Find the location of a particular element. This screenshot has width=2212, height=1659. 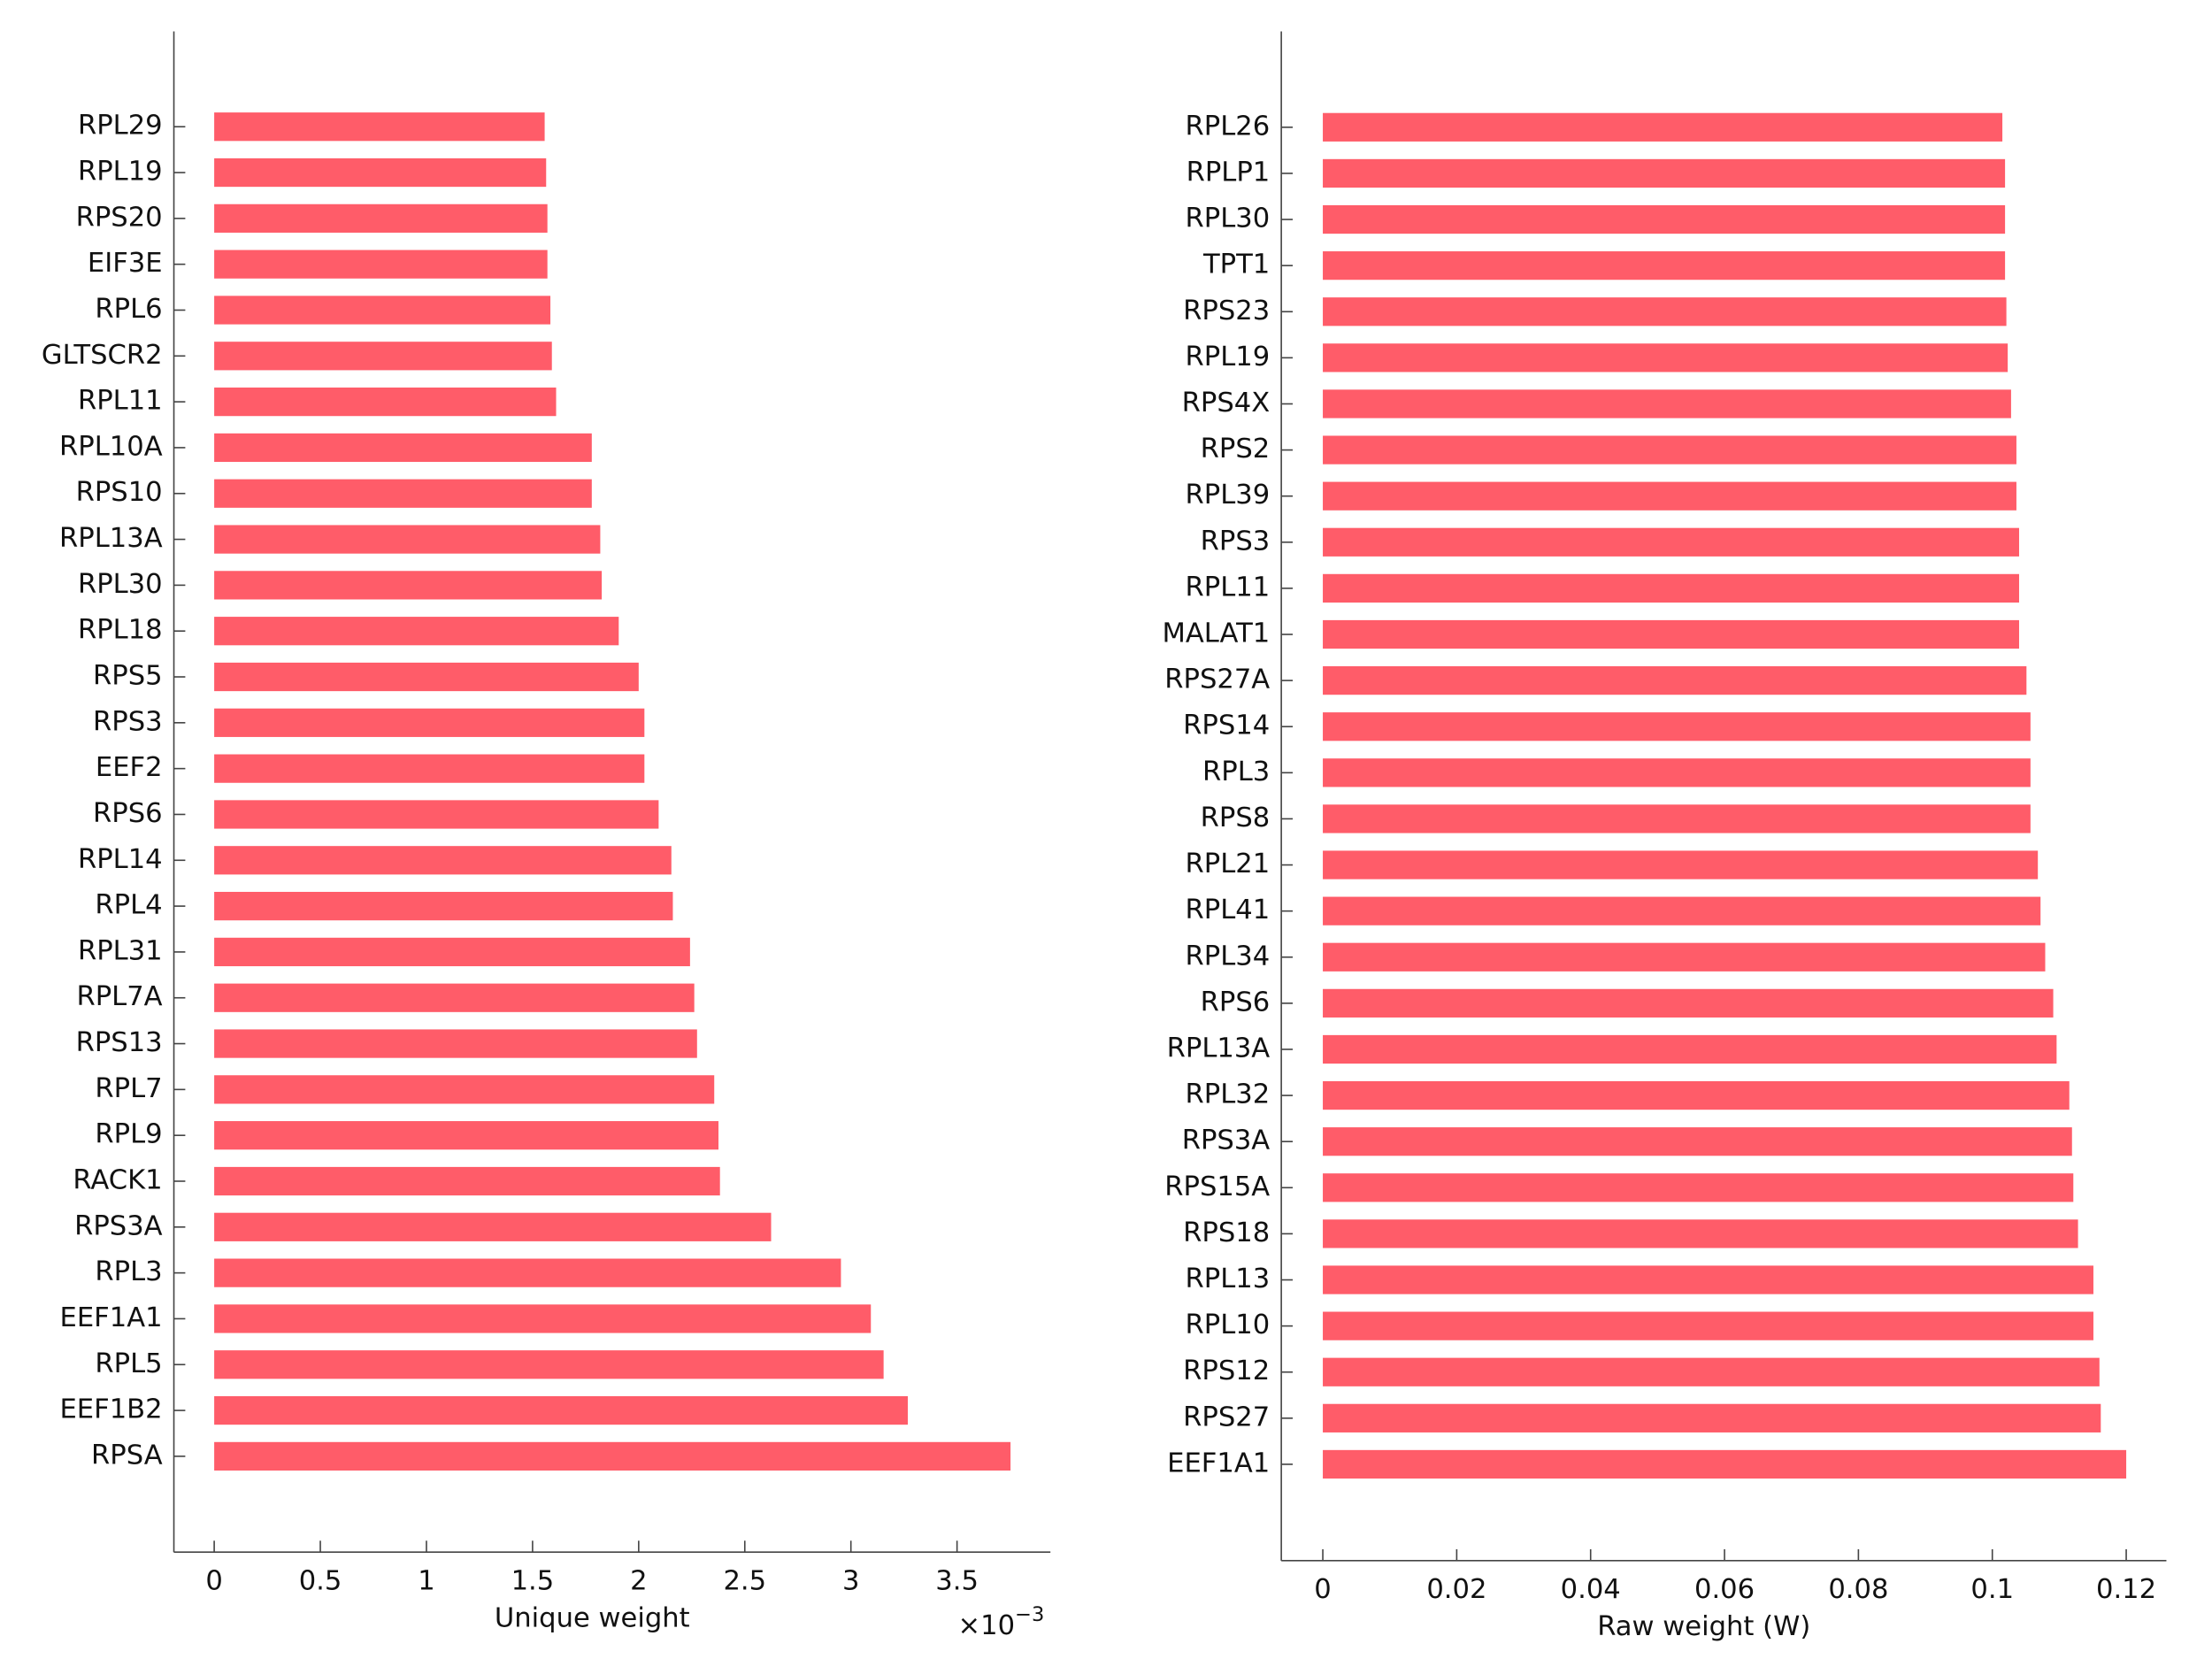

x-tick-label: 1 is located at coordinates (426, 1582).